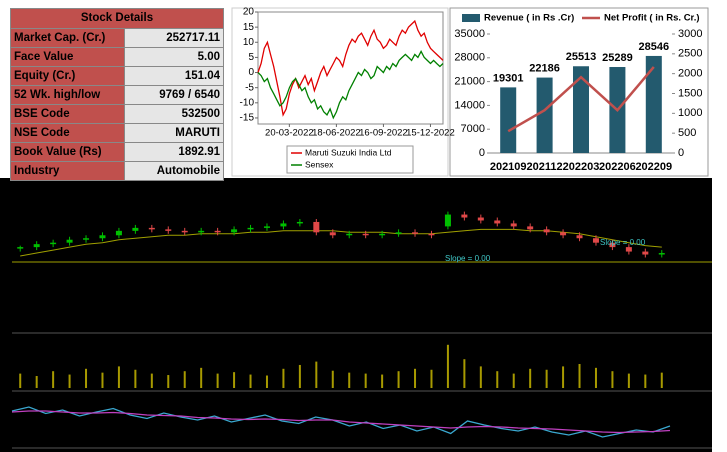 Image resolution: width=727 pixels, height=452 pixels. I want to click on legend-label: Net Profit ( in Rs. Cr.), so click(652, 18).